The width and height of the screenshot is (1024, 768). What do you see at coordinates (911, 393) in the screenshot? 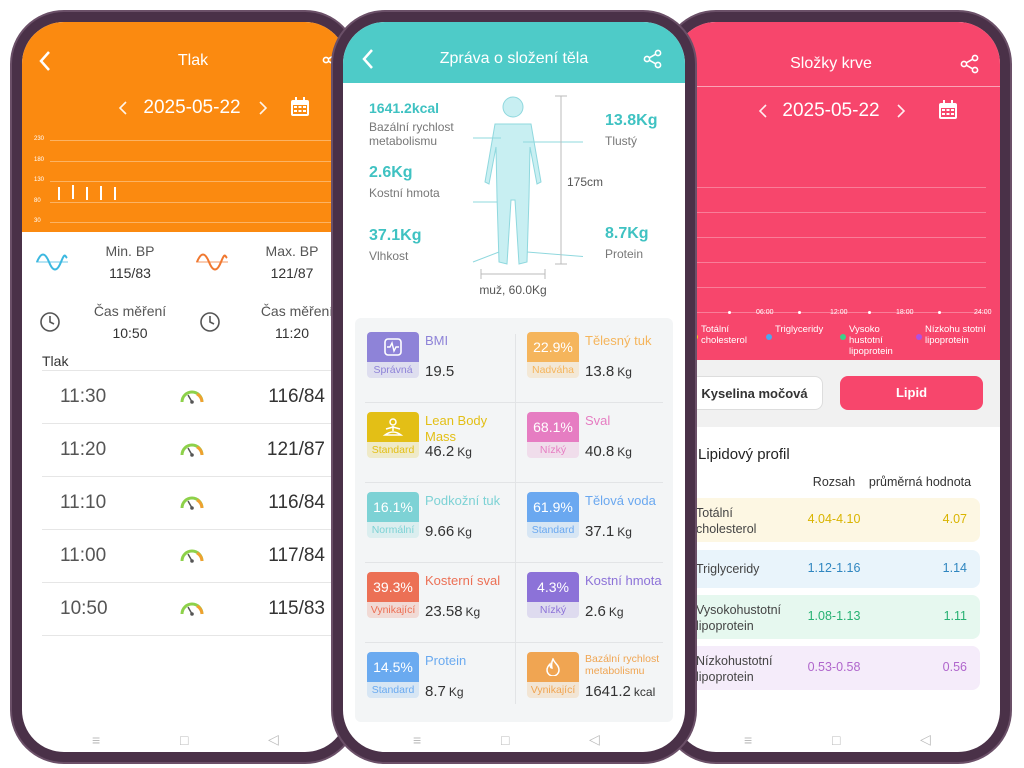
I see `tab-button-active: Lipid` at bounding box center [911, 393].